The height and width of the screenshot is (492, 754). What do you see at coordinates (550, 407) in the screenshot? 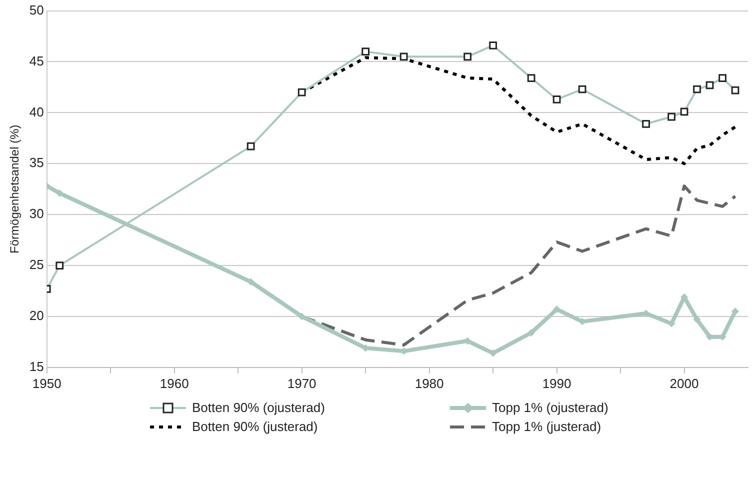
I see `legend-label: Topp 1% (ojusterad)` at bounding box center [550, 407].